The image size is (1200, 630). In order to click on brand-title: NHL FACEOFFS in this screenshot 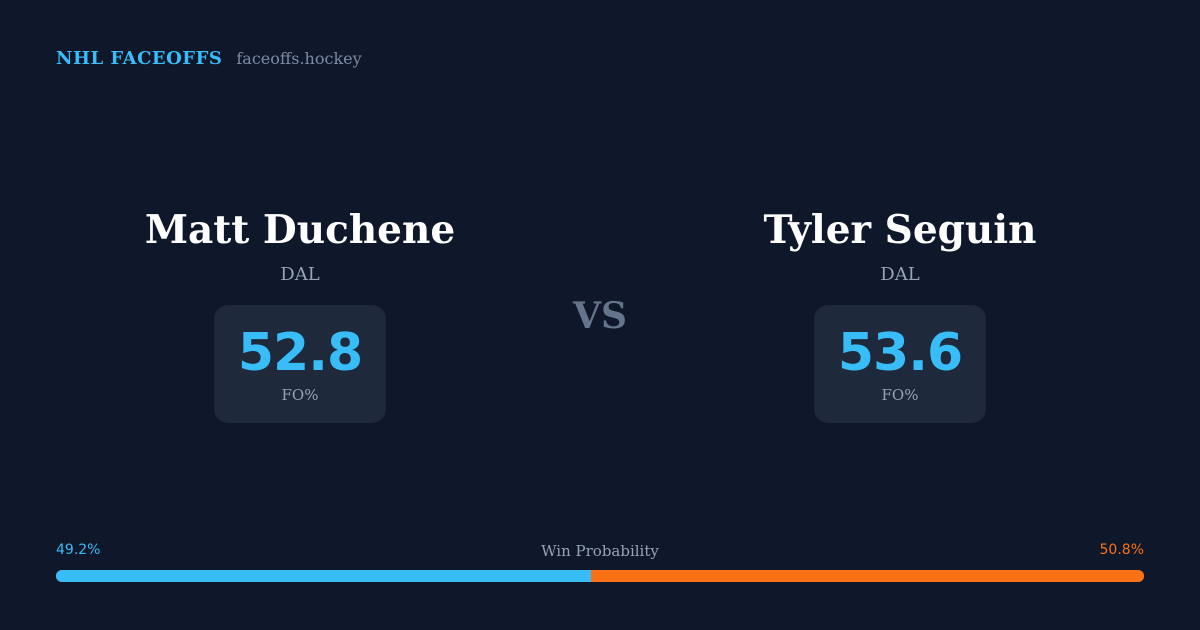, I will do `click(139, 58)`.